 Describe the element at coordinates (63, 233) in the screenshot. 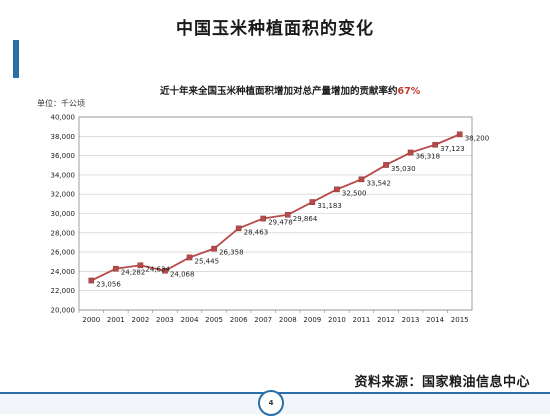

I see `y-tick-label: 28,000` at that location.